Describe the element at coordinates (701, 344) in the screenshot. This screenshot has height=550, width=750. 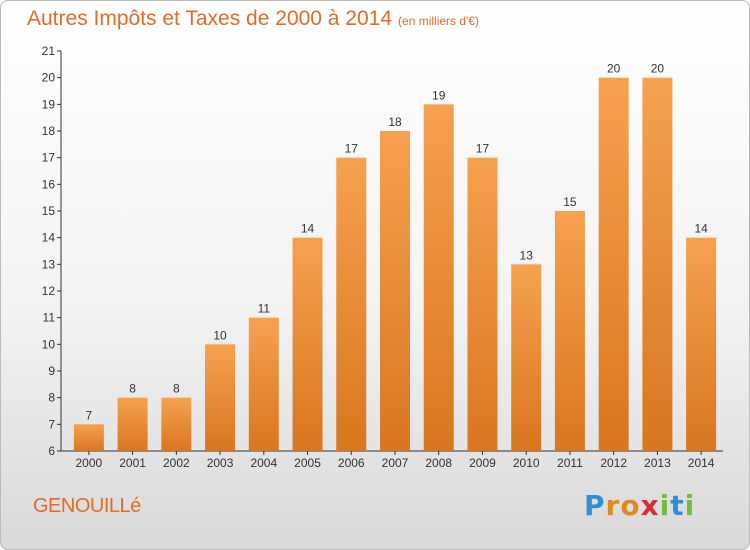
I see `bar-2014` at that location.